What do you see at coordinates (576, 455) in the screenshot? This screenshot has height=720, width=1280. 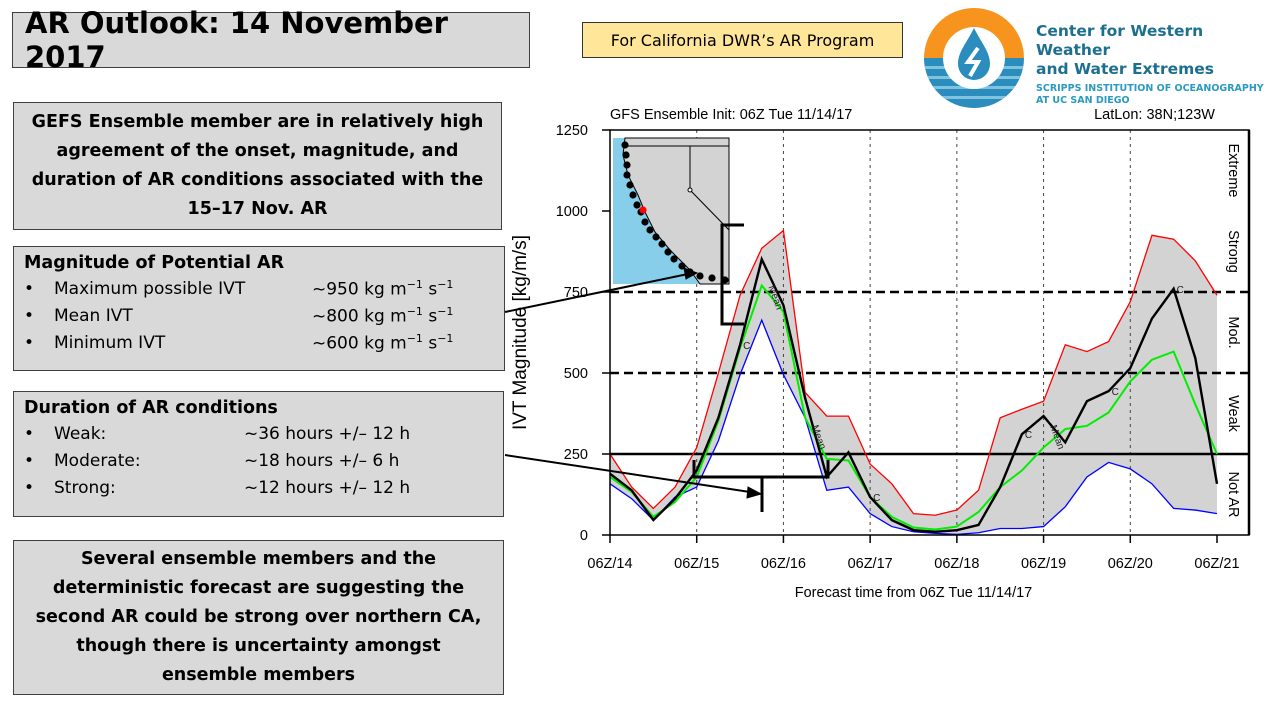 I see `y-tick-label: 250` at bounding box center [576, 455].